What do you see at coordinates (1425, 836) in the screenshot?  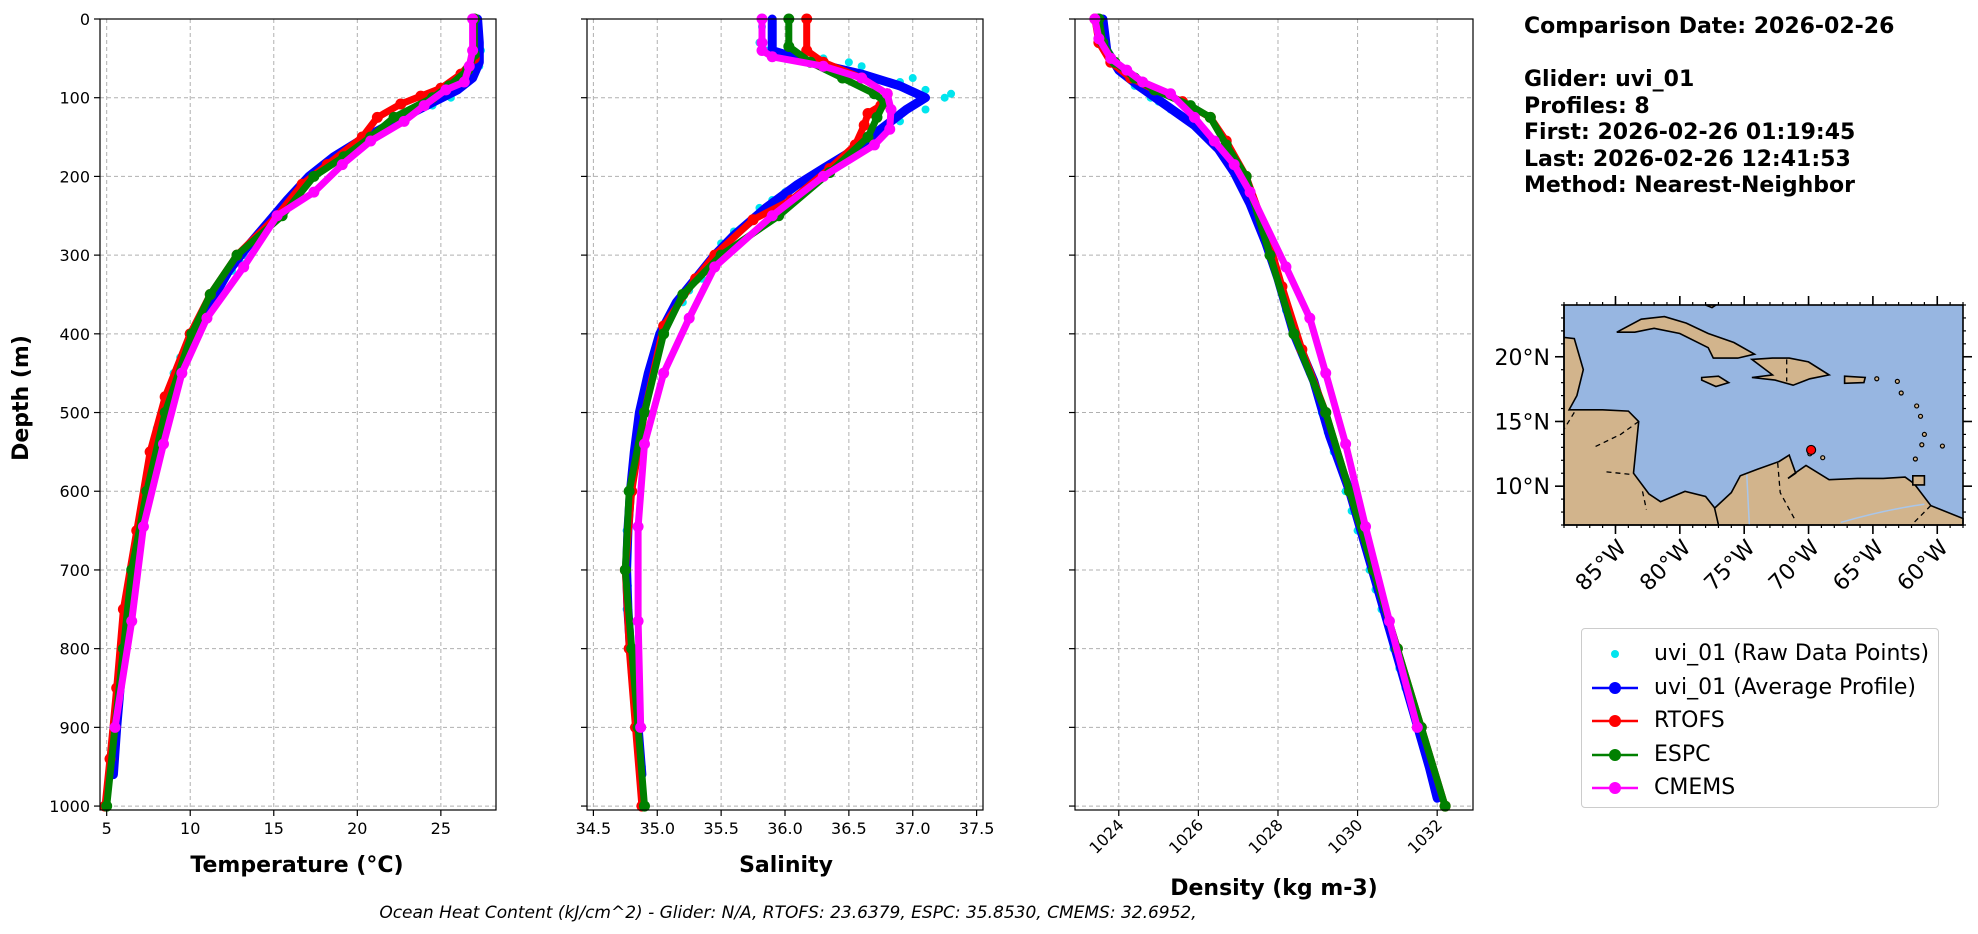 I see `x-tick-label: 1032` at bounding box center [1425, 836].